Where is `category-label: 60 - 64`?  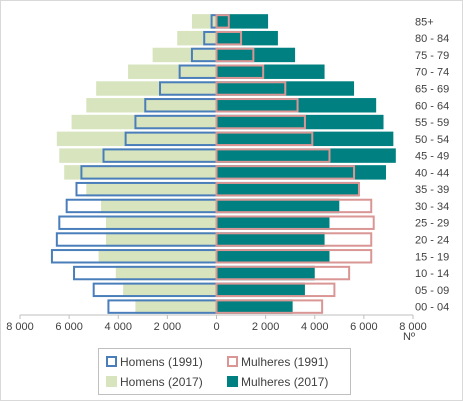
category-label: 60 - 64 is located at coordinates (432, 106).